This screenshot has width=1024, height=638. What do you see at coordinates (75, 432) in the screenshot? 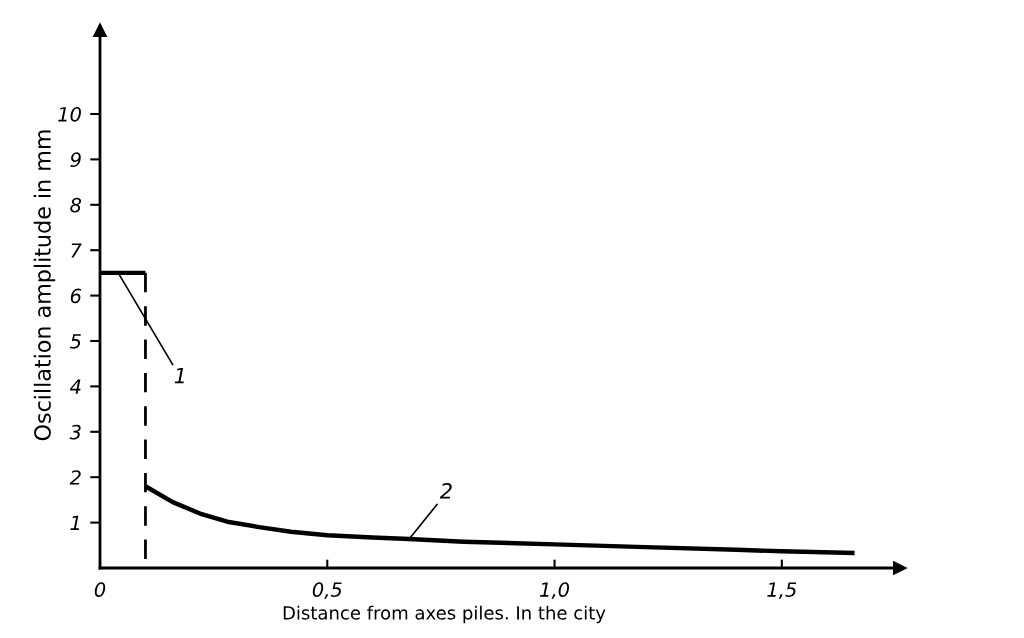
I see `y-tick-label: 3` at bounding box center [75, 432].